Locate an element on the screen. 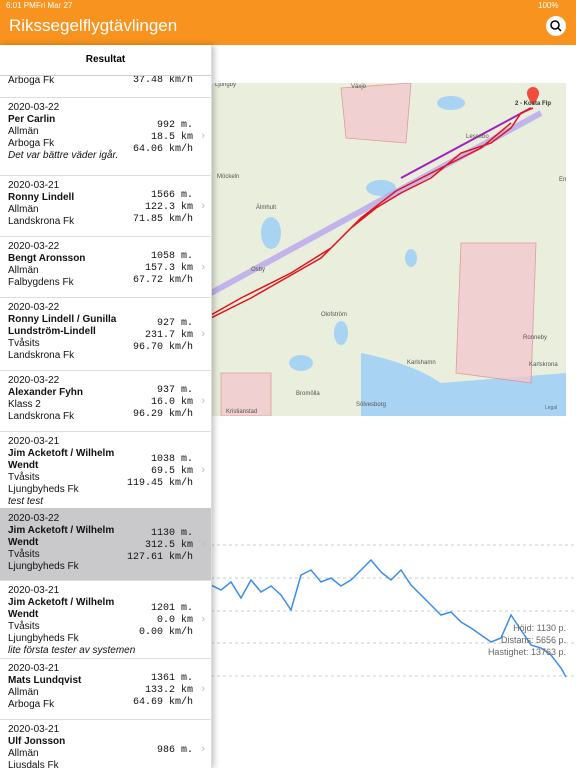 The height and width of the screenshot is (768, 576). club: Falbygdens Fk is located at coordinates (41, 282).